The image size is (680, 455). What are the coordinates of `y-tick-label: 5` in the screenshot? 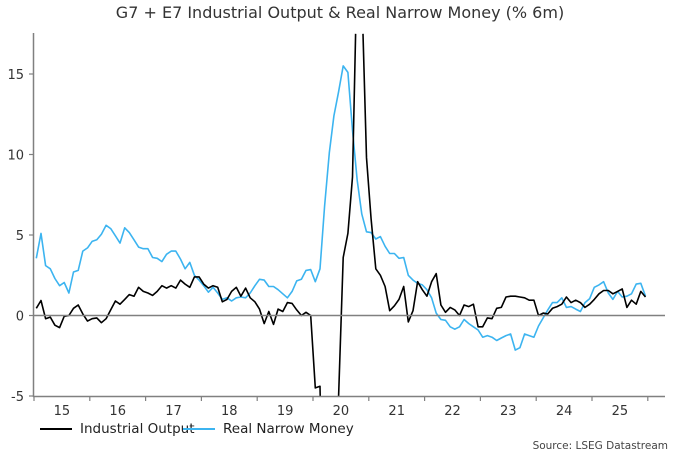 It's located at (20, 236).